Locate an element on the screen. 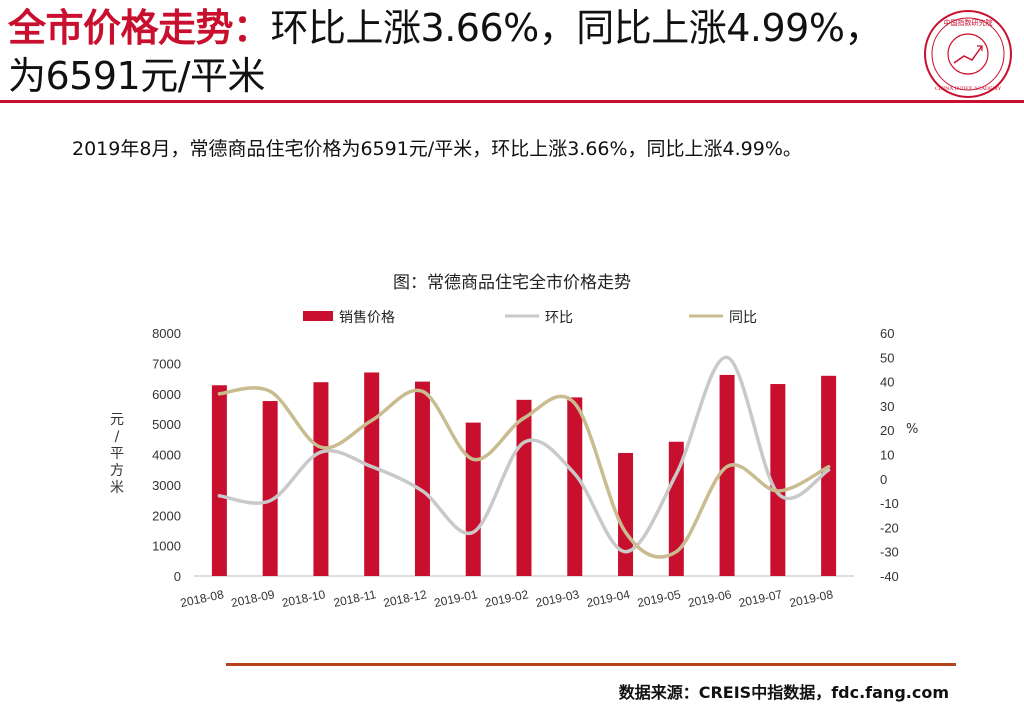 The image size is (1024, 709). category-label-2019-07: 2019-07 is located at coordinates (760, 598).